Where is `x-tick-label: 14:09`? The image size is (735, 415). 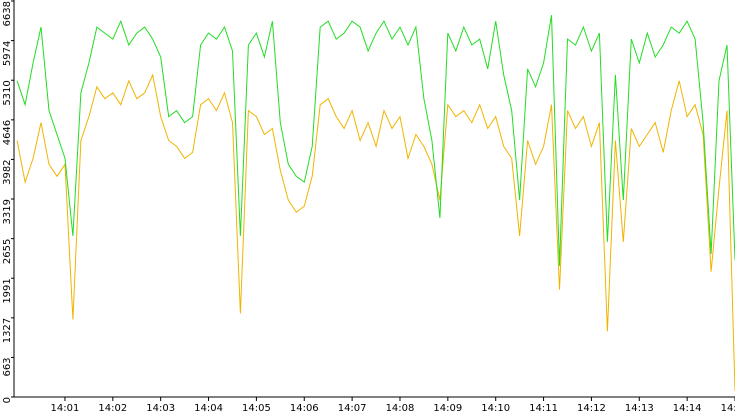
x-tick-label: 14:09 is located at coordinates (447, 408).